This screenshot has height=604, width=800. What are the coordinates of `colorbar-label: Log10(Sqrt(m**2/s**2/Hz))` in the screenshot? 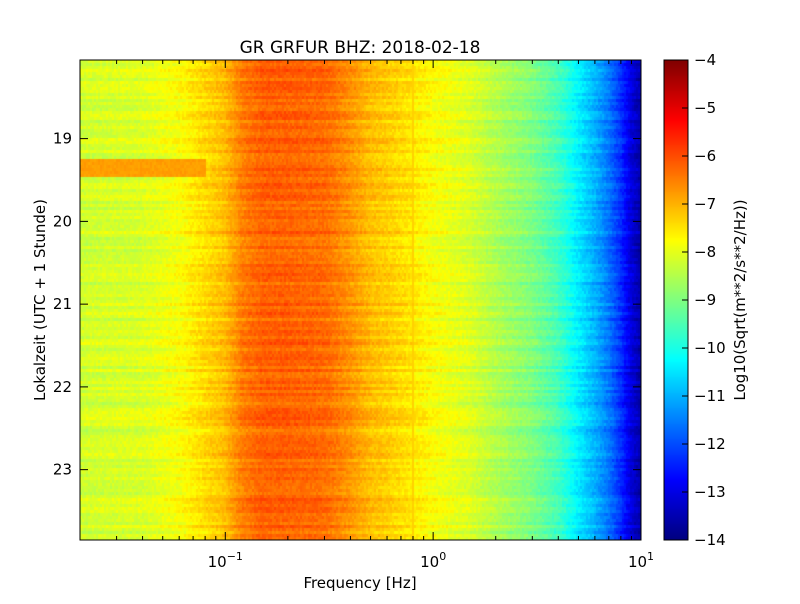 It's located at (740, 299).